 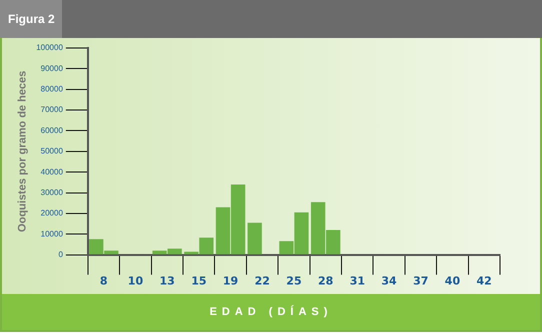 I want to click on y-tick-label: 30000, so click(x=52, y=192).